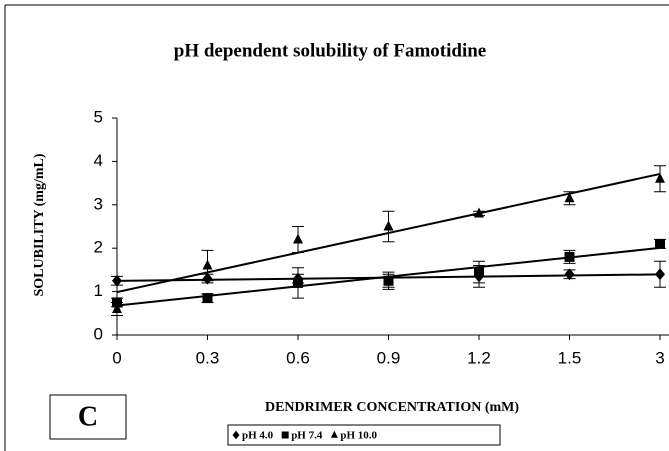 Image resolution: width=669 pixels, height=451 pixels. What do you see at coordinates (258, 436) in the screenshot?
I see `legend-label: pH 4.0` at bounding box center [258, 436].